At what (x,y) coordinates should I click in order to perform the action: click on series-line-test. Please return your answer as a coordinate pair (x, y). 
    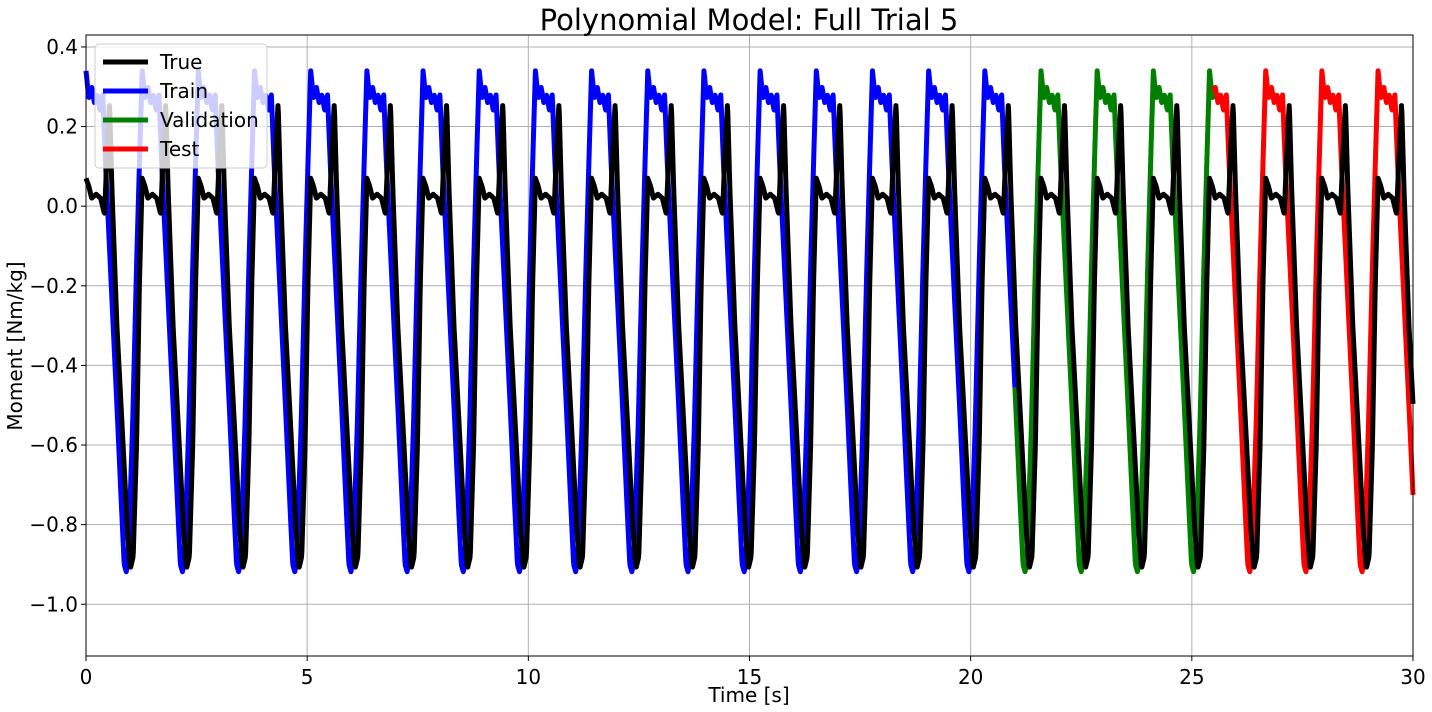
    Looking at the image, I should click on (1313, 321).